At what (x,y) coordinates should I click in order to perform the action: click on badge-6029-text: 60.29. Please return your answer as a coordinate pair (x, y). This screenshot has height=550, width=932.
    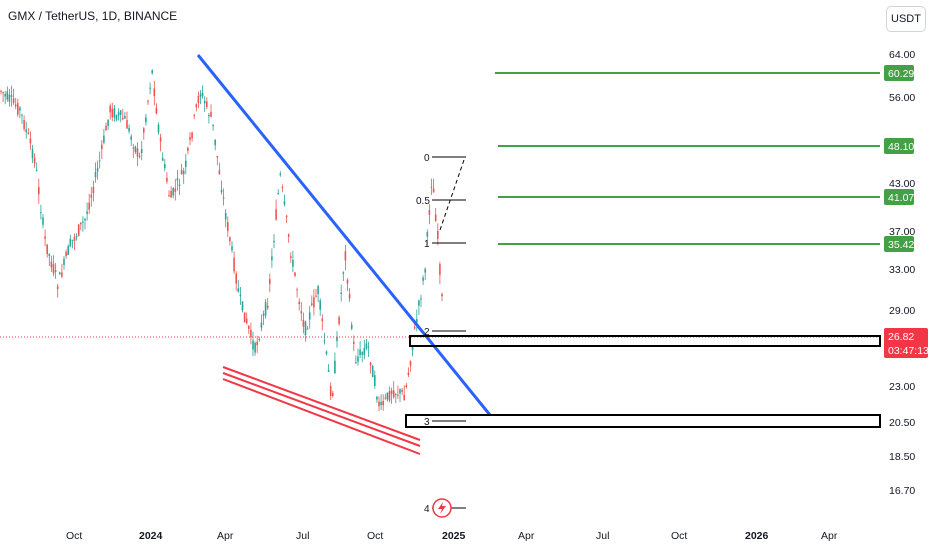
    Looking at the image, I should click on (901, 74).